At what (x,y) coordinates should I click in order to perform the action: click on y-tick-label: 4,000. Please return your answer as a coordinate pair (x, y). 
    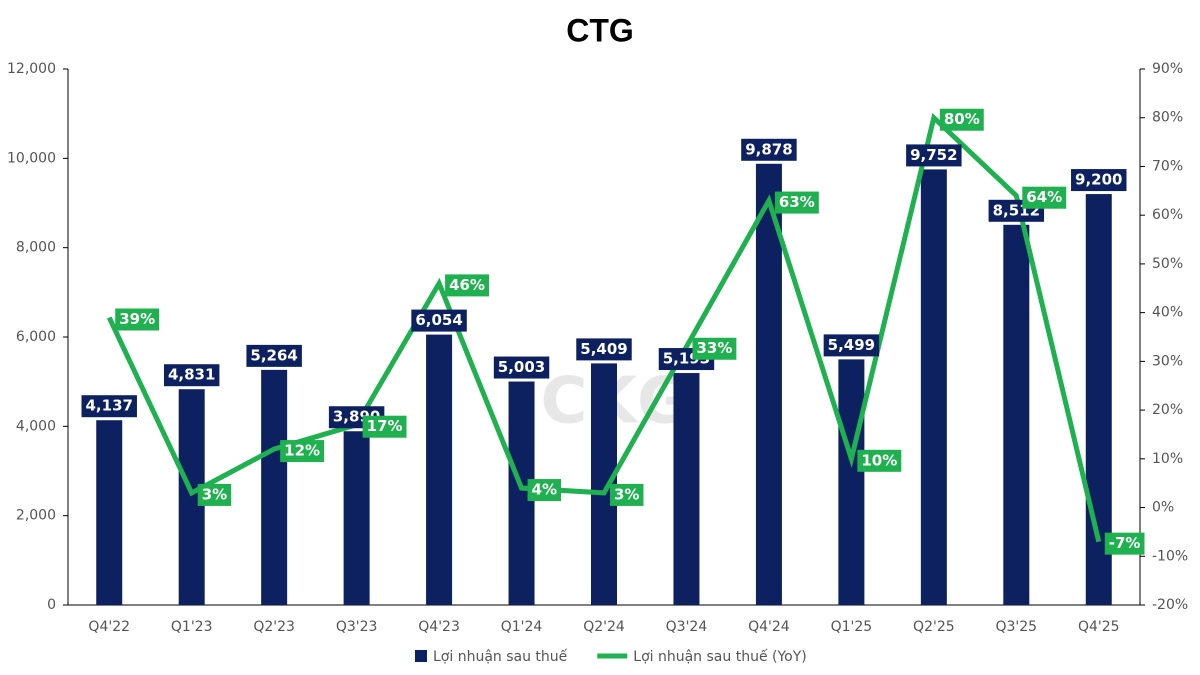
    Looking at the image, I should click on (36, 426).